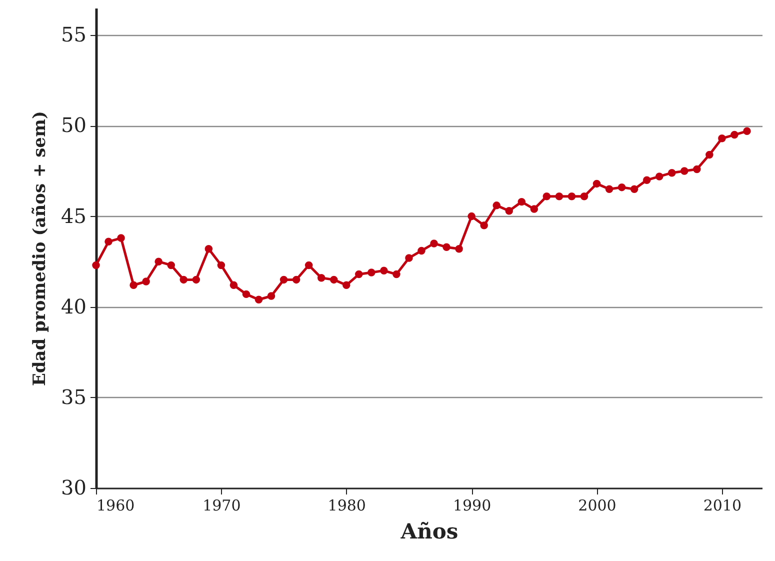  Describe the element at coordinates (73, 34) in the screenshot. I see `y-tick-label: 55` at that location.